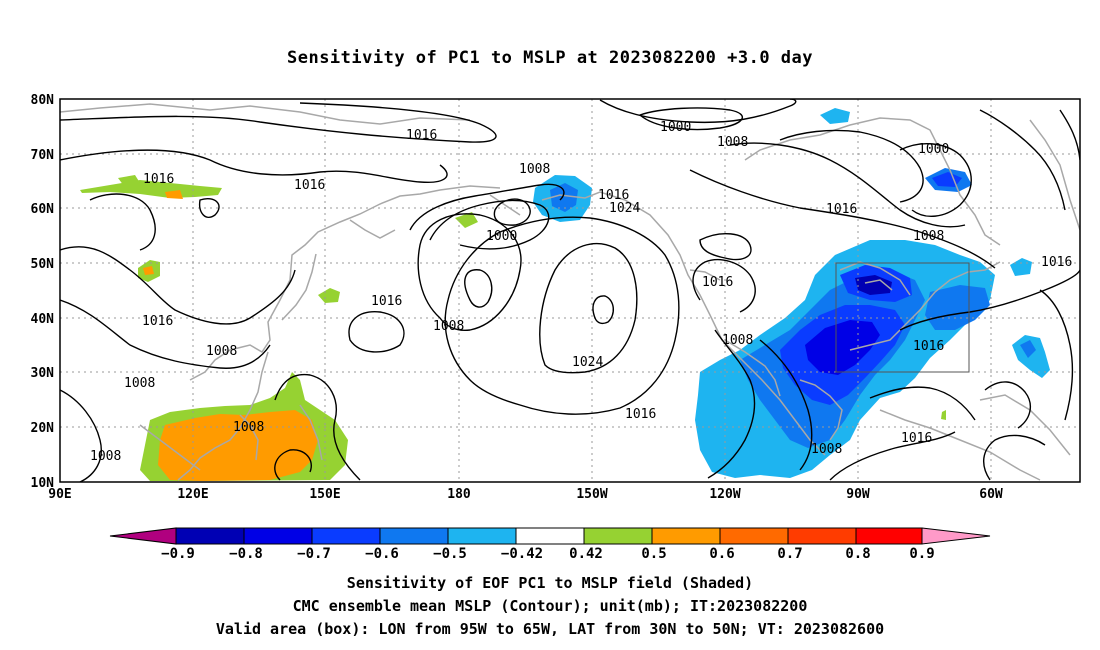 The height and width of the screenshot is (650, 1100). What do you see at coordinates (858, 494) in the screenshot?
I see `lon-label: 90W` at bounding box center [858, 494].